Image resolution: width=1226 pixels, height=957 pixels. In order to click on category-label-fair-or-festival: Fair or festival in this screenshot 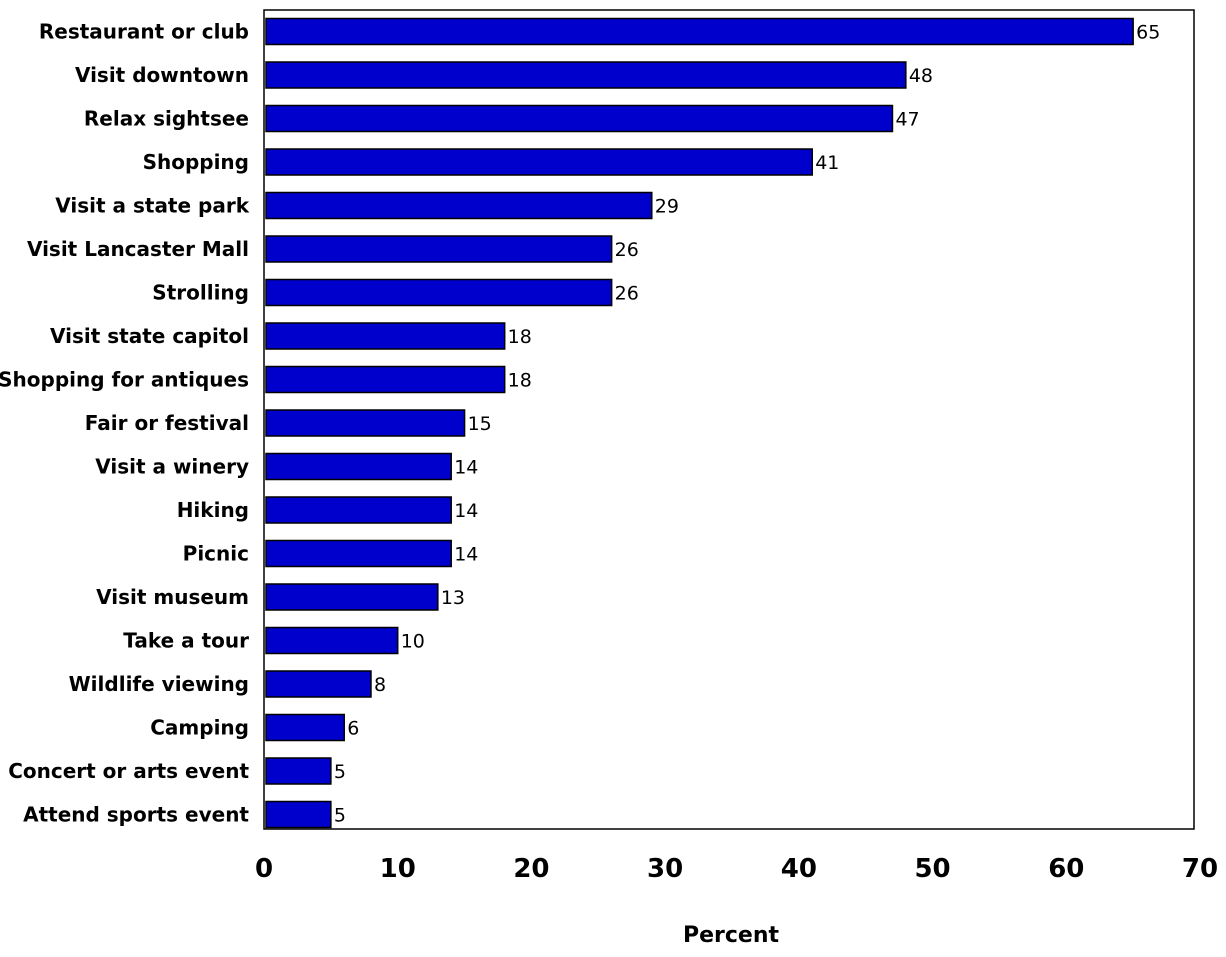, I will do `click(167, 423)`.